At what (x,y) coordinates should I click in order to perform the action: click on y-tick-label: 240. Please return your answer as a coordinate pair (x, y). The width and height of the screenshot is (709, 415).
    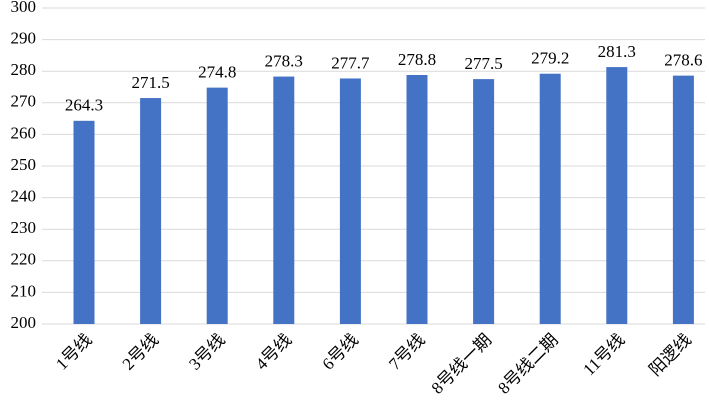
    Looking at the image, I should click on (24, 196).